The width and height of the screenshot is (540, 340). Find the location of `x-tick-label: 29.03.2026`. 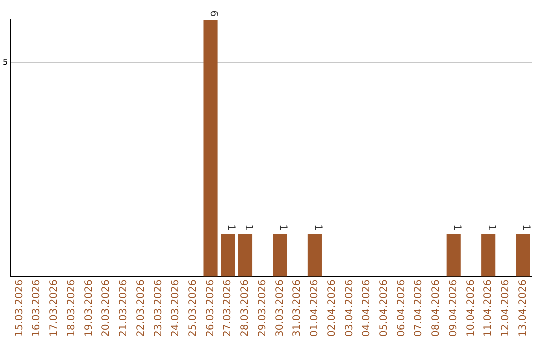

x-tick-label: 29.03.2026 is located at coordinates (262, 309).